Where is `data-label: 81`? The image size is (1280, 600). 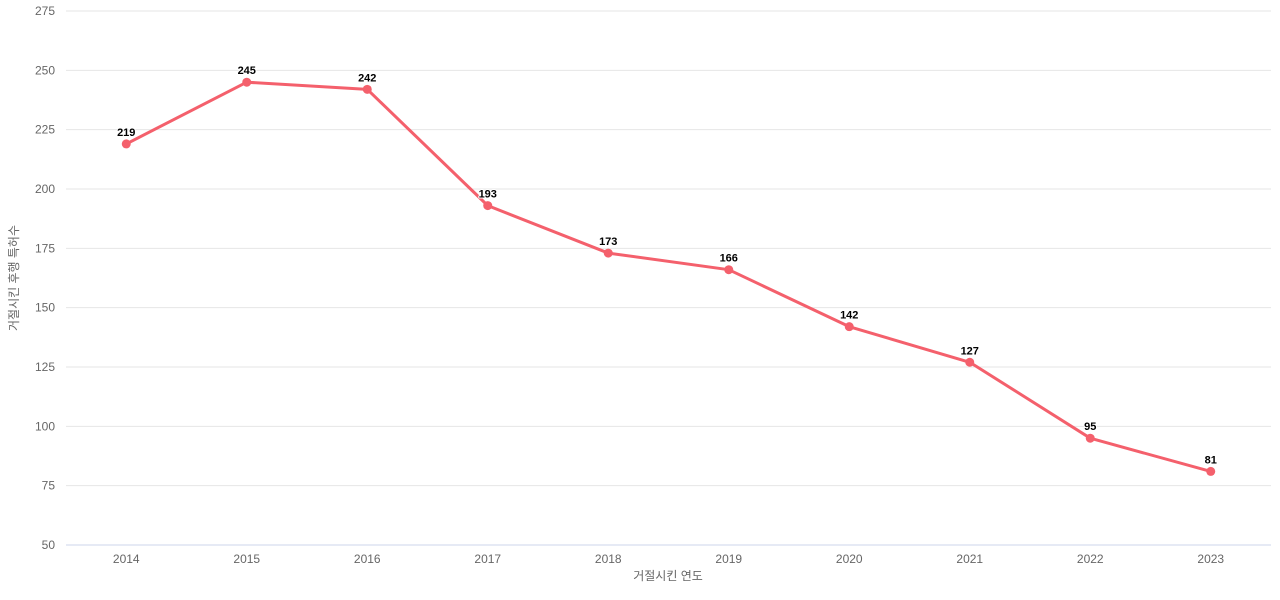 data-label: 81 is located at coordinates (1211, 460).